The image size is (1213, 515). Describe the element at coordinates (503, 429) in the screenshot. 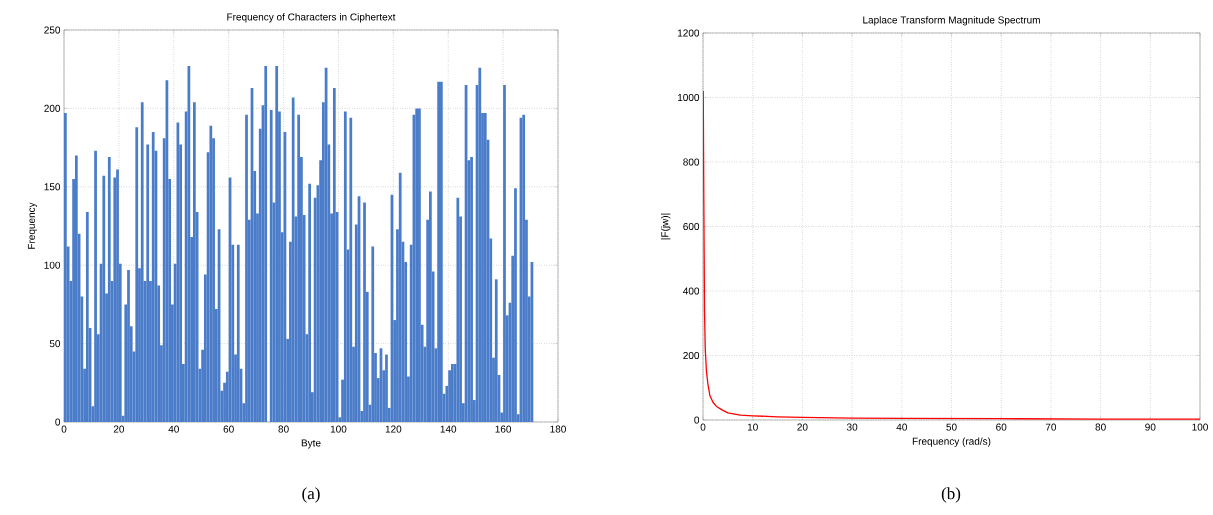

I see `x-tick-label: 160` at that location.